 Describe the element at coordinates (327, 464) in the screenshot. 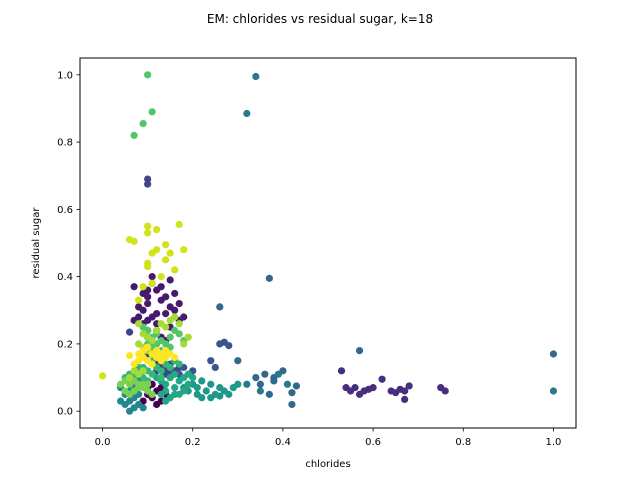

I see `x-axis-label: chlorides` at that location.